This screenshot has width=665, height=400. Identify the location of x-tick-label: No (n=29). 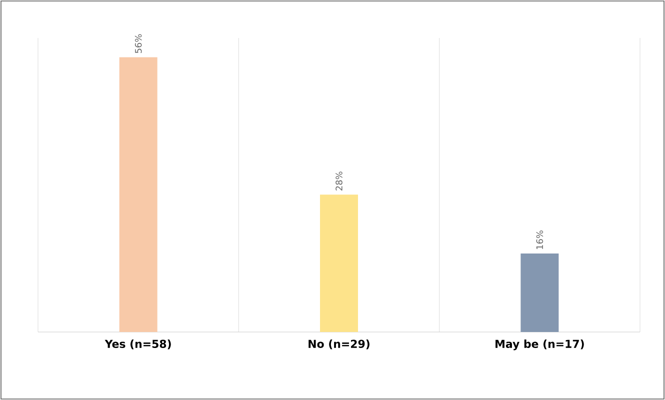
(339, 345).